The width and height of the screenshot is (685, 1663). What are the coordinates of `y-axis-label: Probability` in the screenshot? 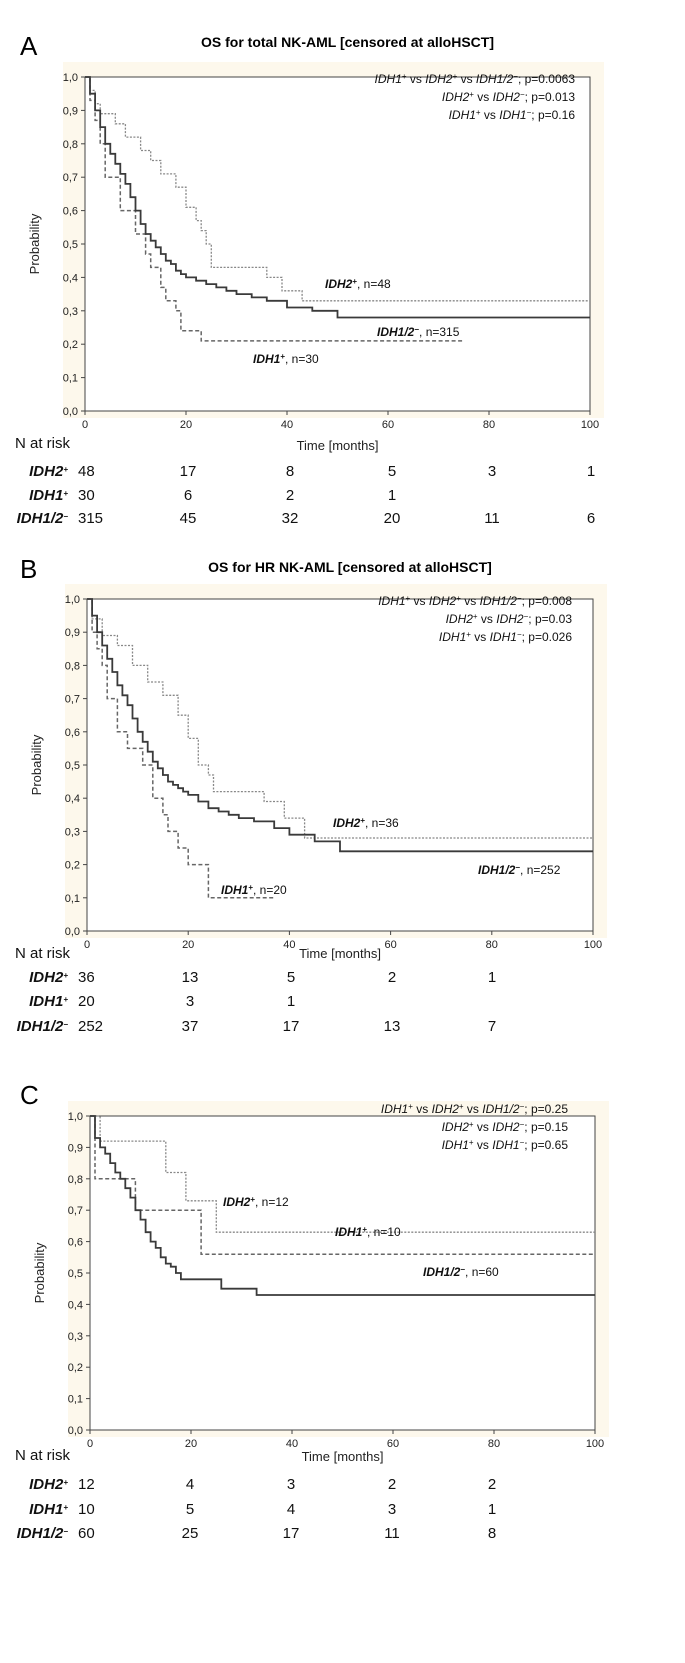 It's located at (36, 764).